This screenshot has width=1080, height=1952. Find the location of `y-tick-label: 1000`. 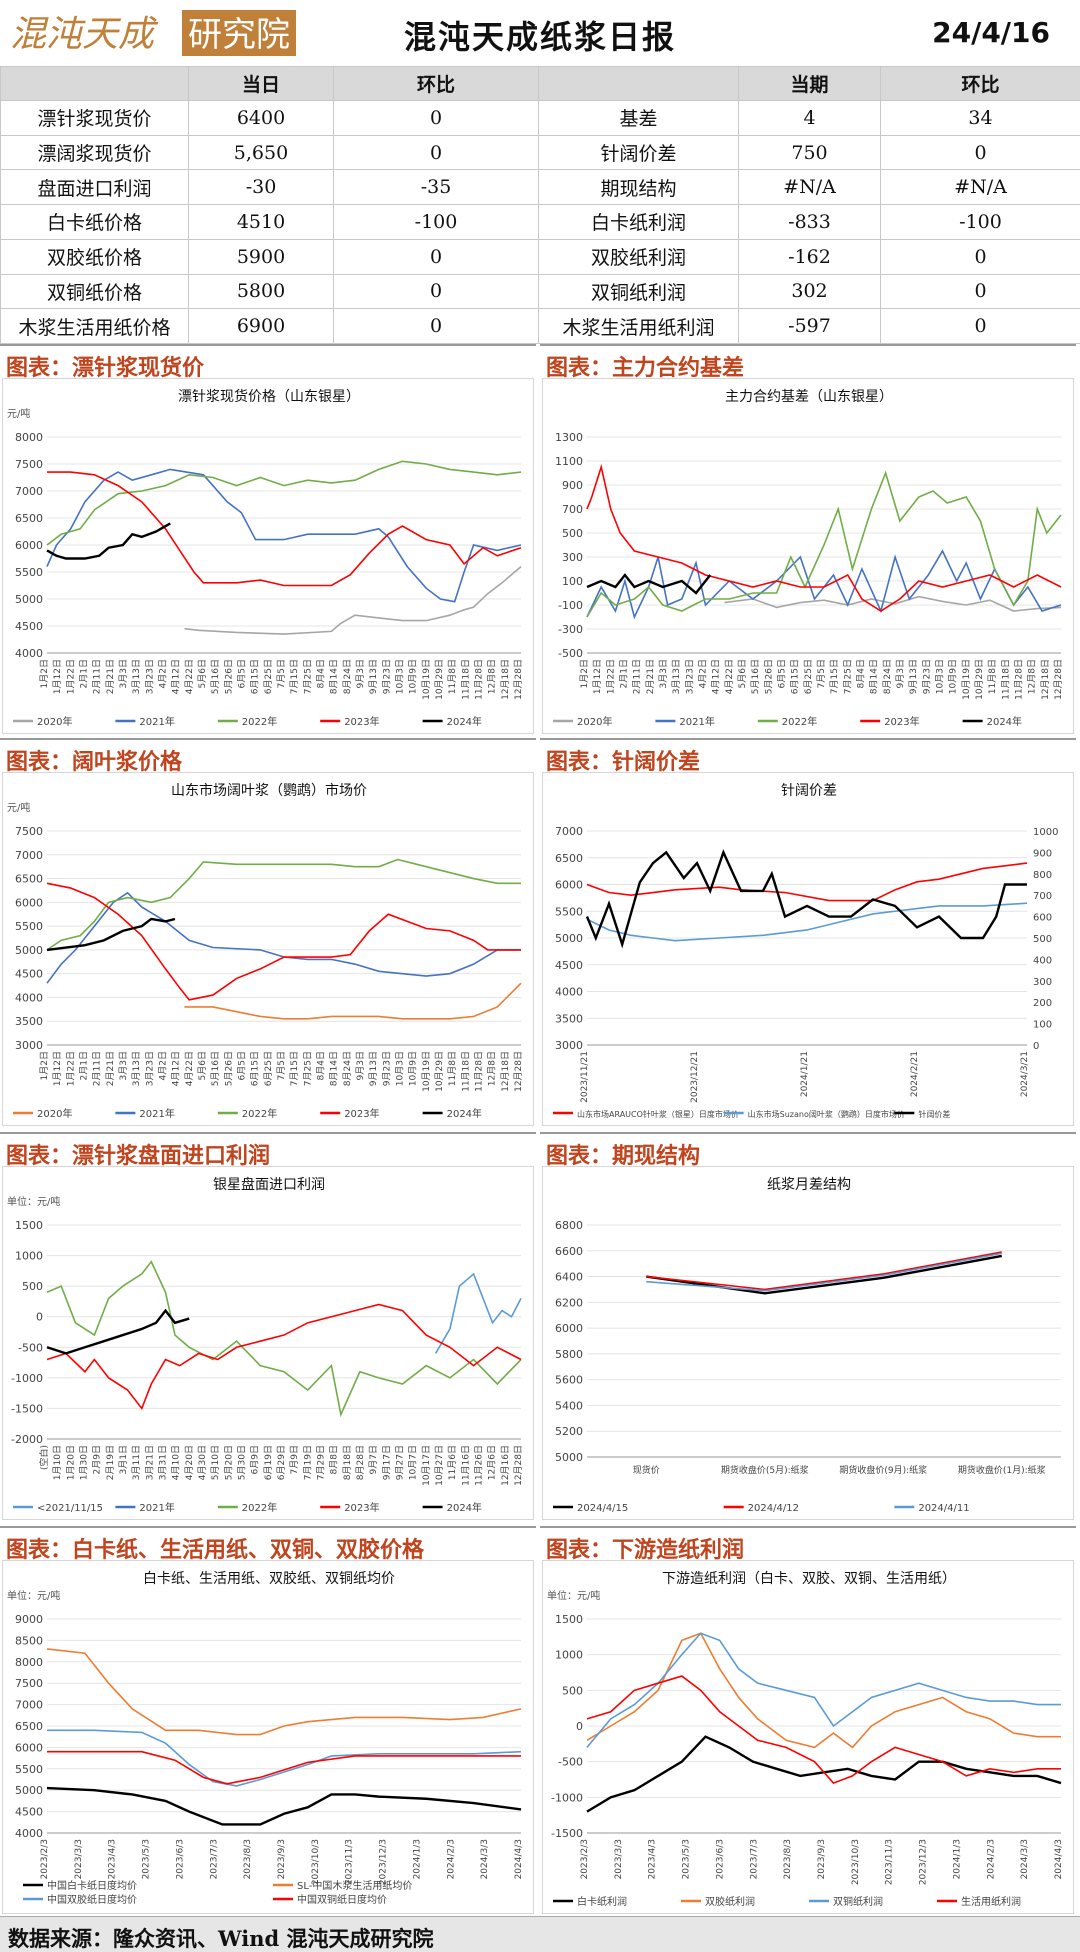

y-tick-label: 1000 is located at coordinates (29, 1256).